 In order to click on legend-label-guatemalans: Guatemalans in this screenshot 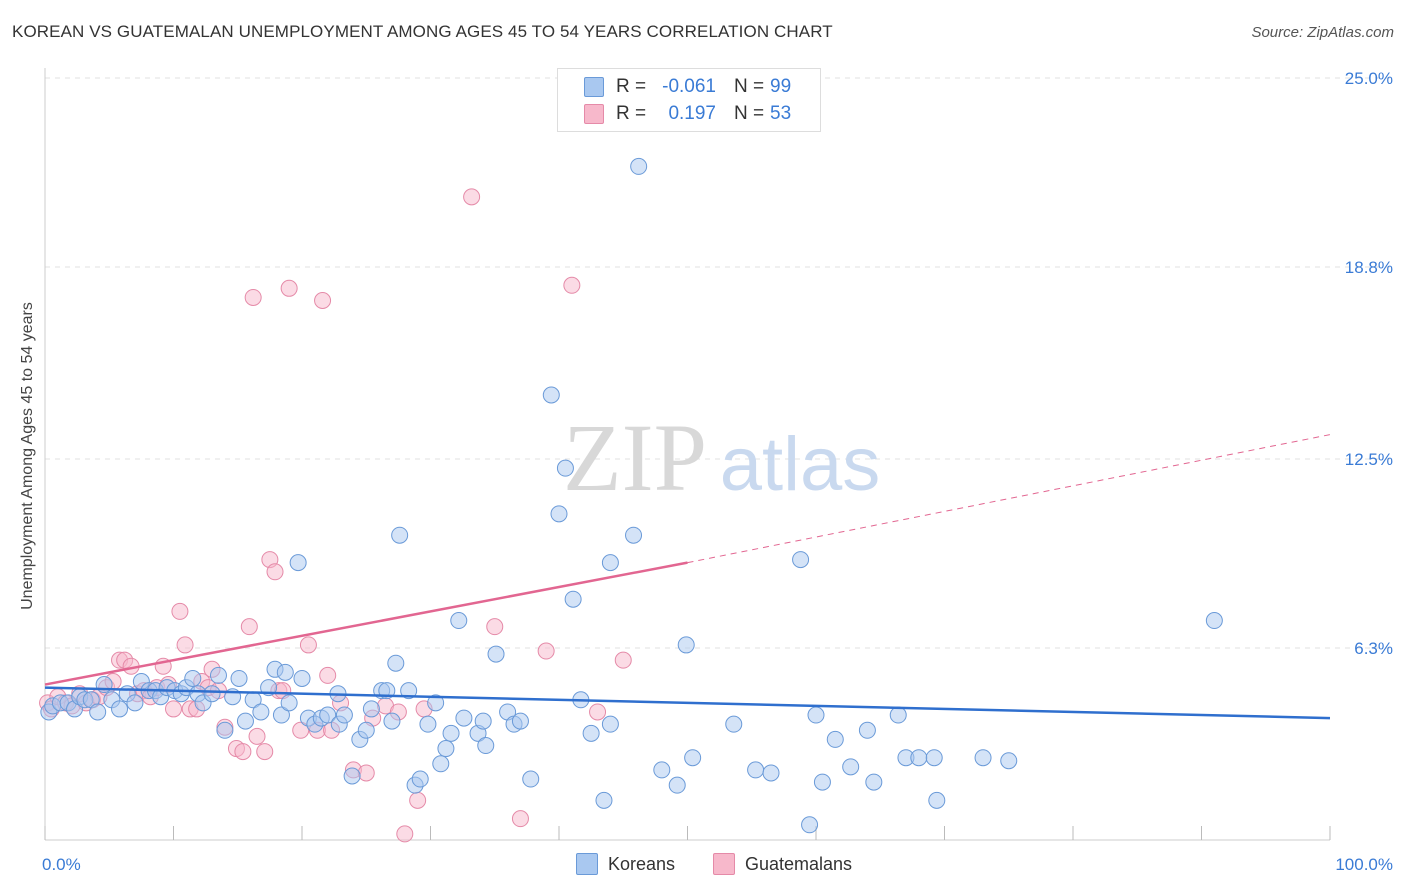, I will do `click(799, 863)`.